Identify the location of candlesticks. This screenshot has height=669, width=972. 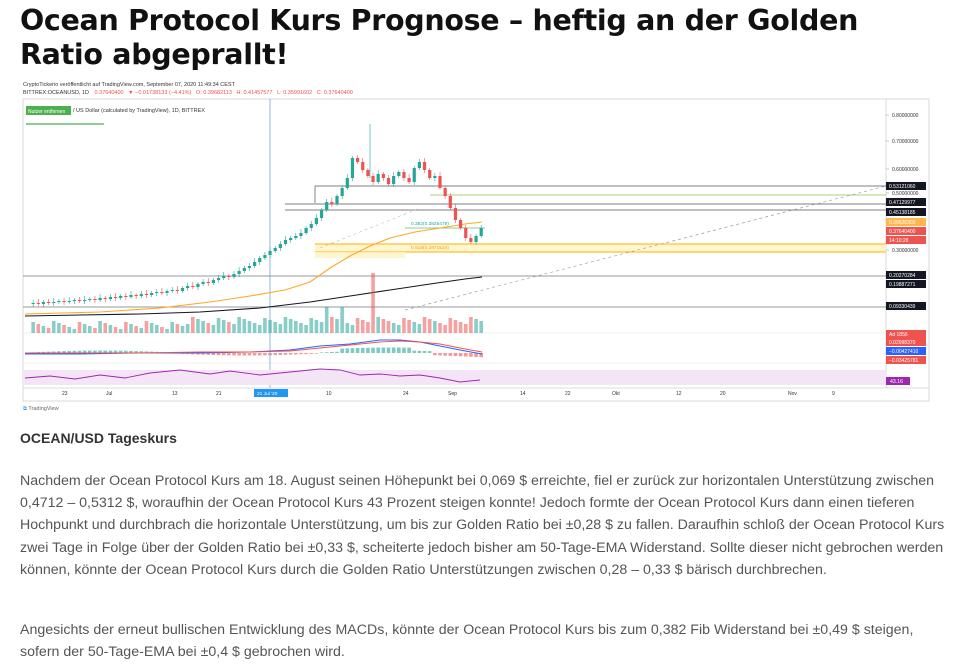
(257, 215).